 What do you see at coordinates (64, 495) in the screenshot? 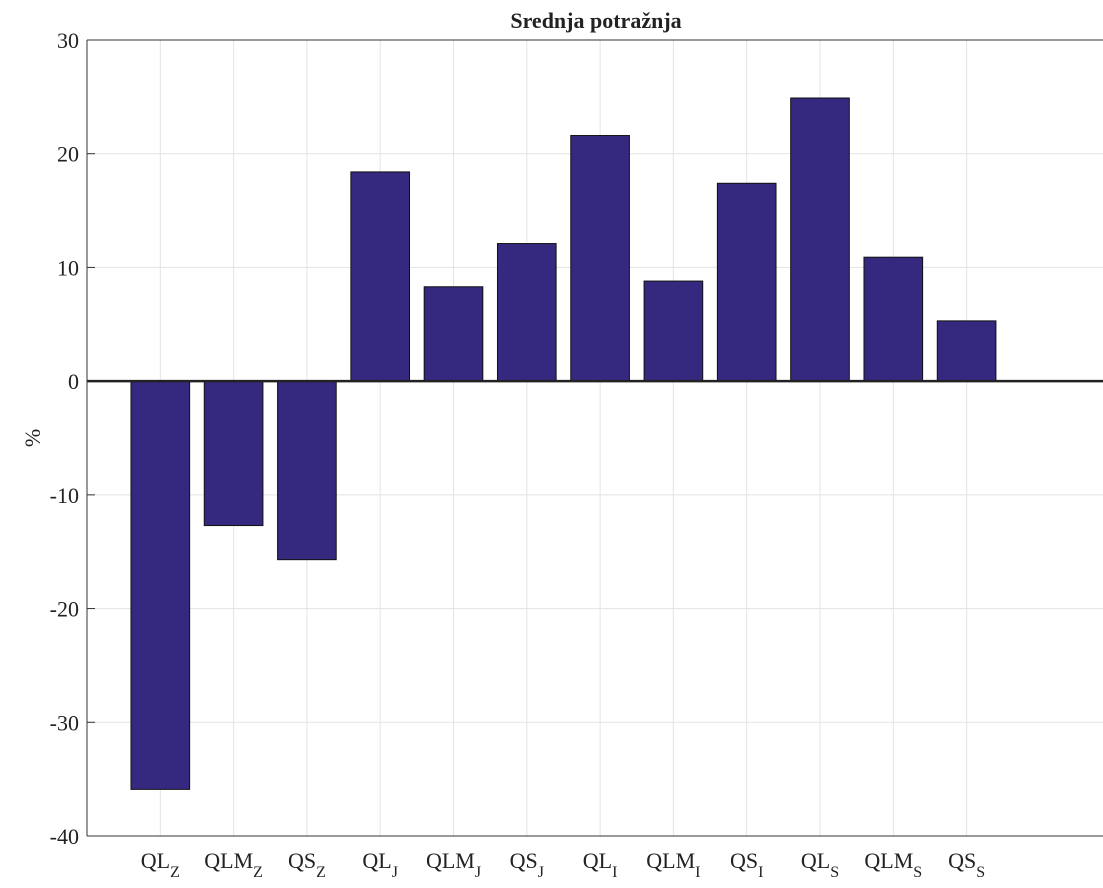
I see `y-tick-label: -10` at bounding box center [64, 495].